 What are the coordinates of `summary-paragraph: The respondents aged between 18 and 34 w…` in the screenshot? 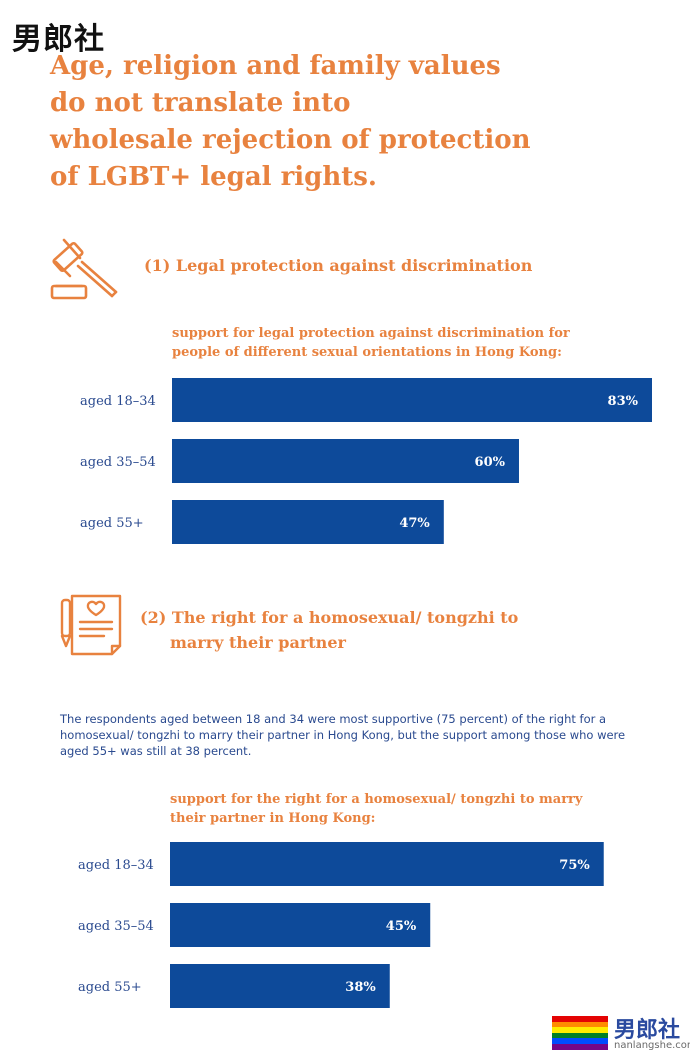 It's located at (343, 735).